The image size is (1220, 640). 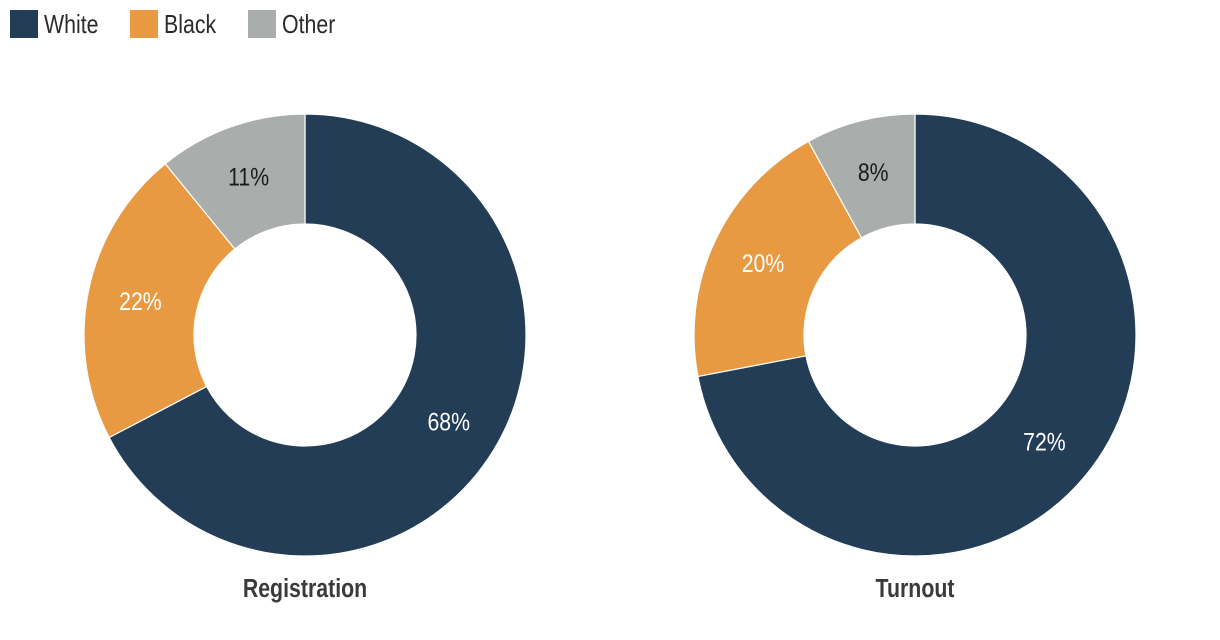 I want to click on slice-label-other: 11%, so click(x=248, y=177).